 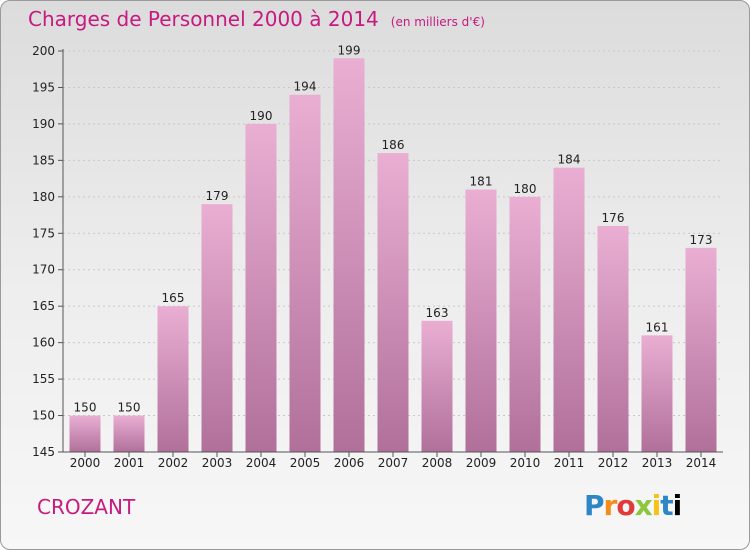 What do you see at coordinates (43, 197) in the screenshot?
I see `y-tick-label: 180` at bounding box center [43, 197].